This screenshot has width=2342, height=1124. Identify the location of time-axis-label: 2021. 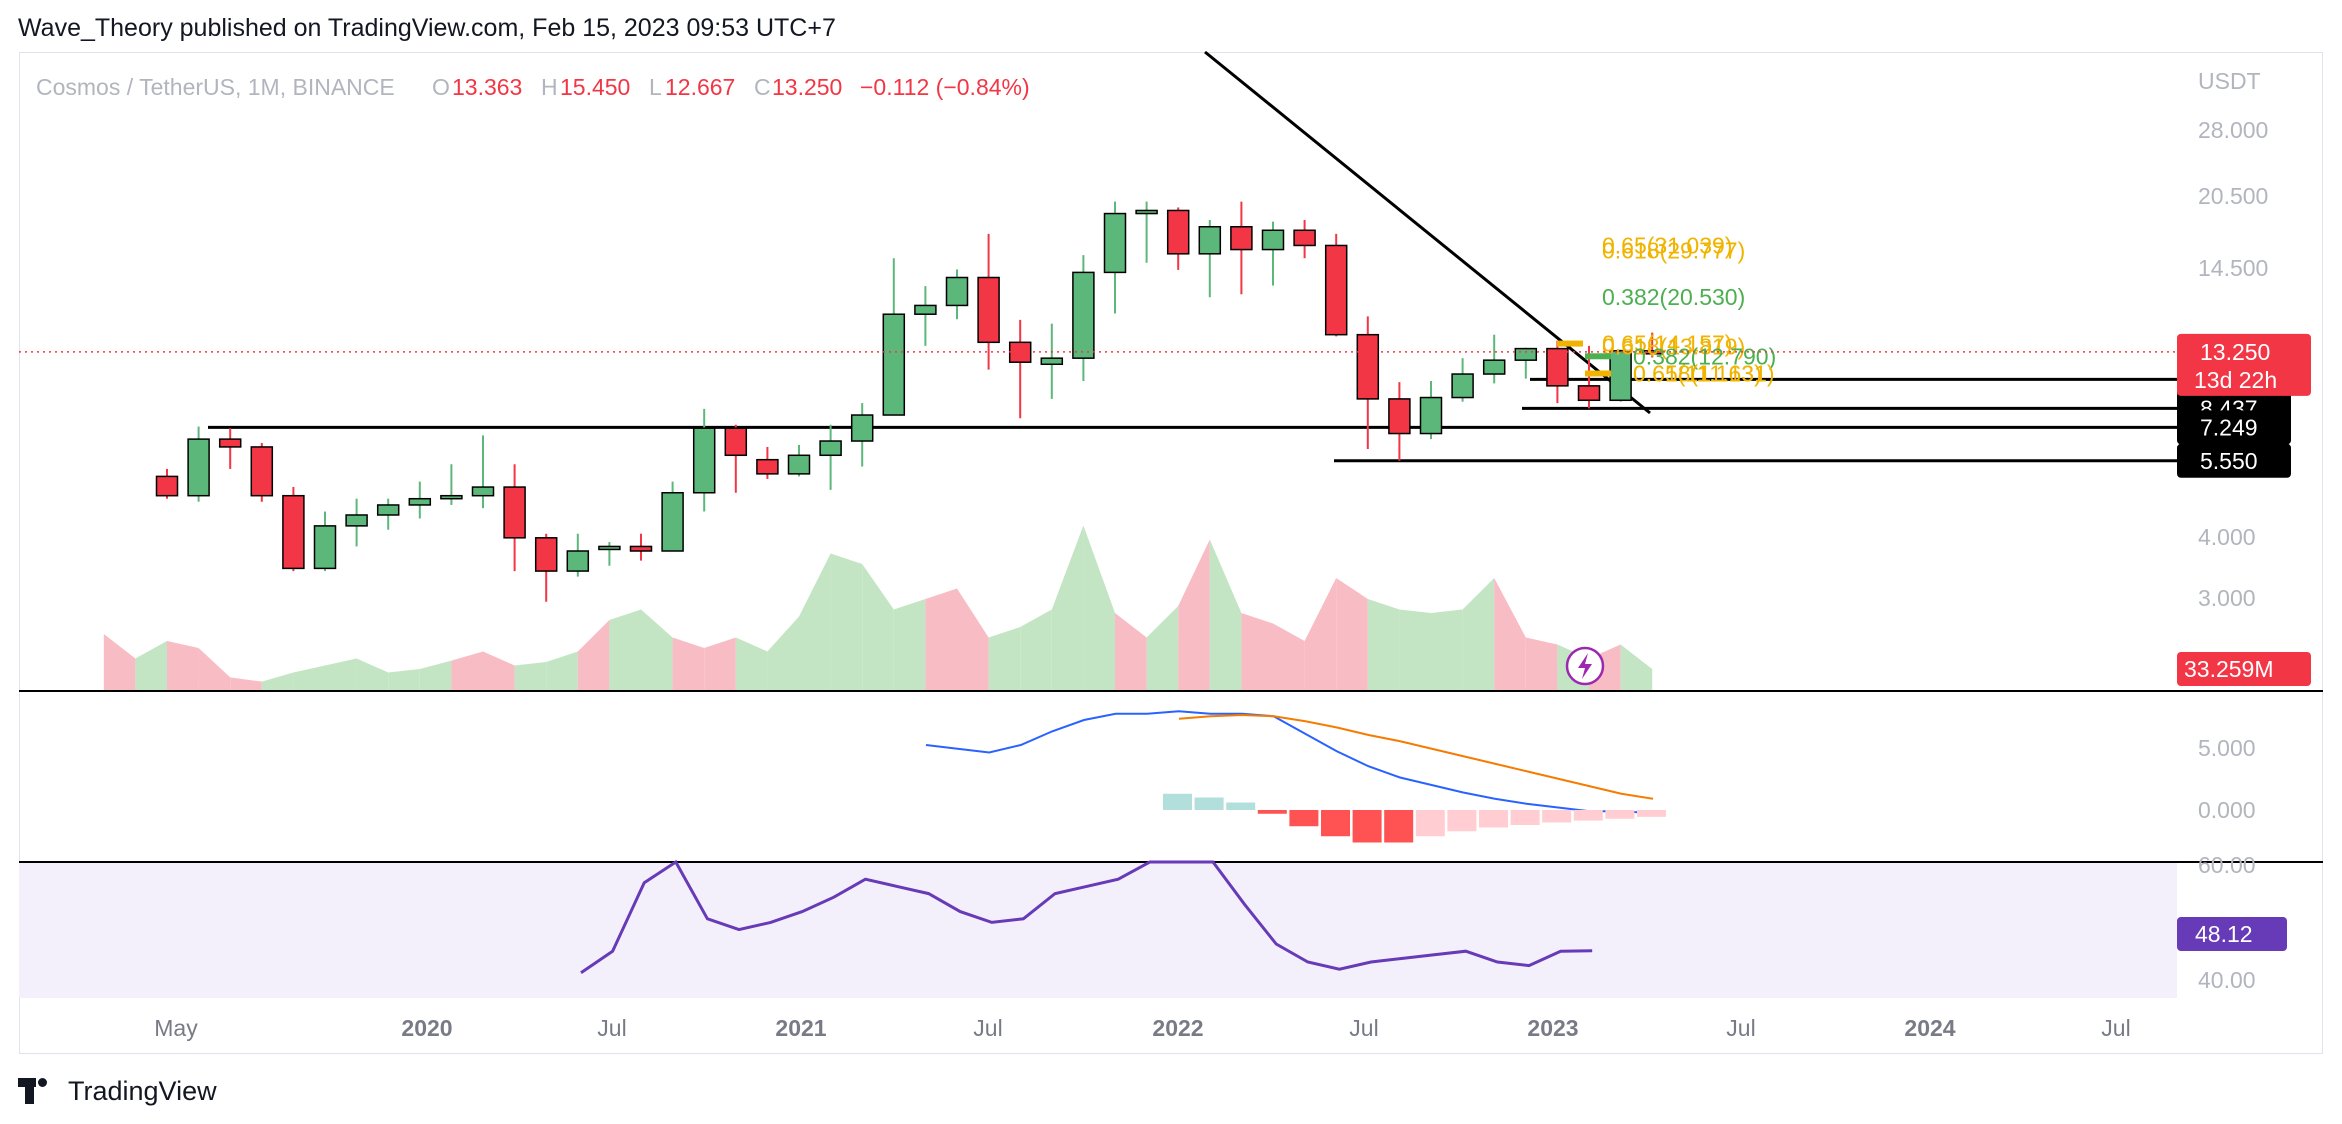
(800, 1028).